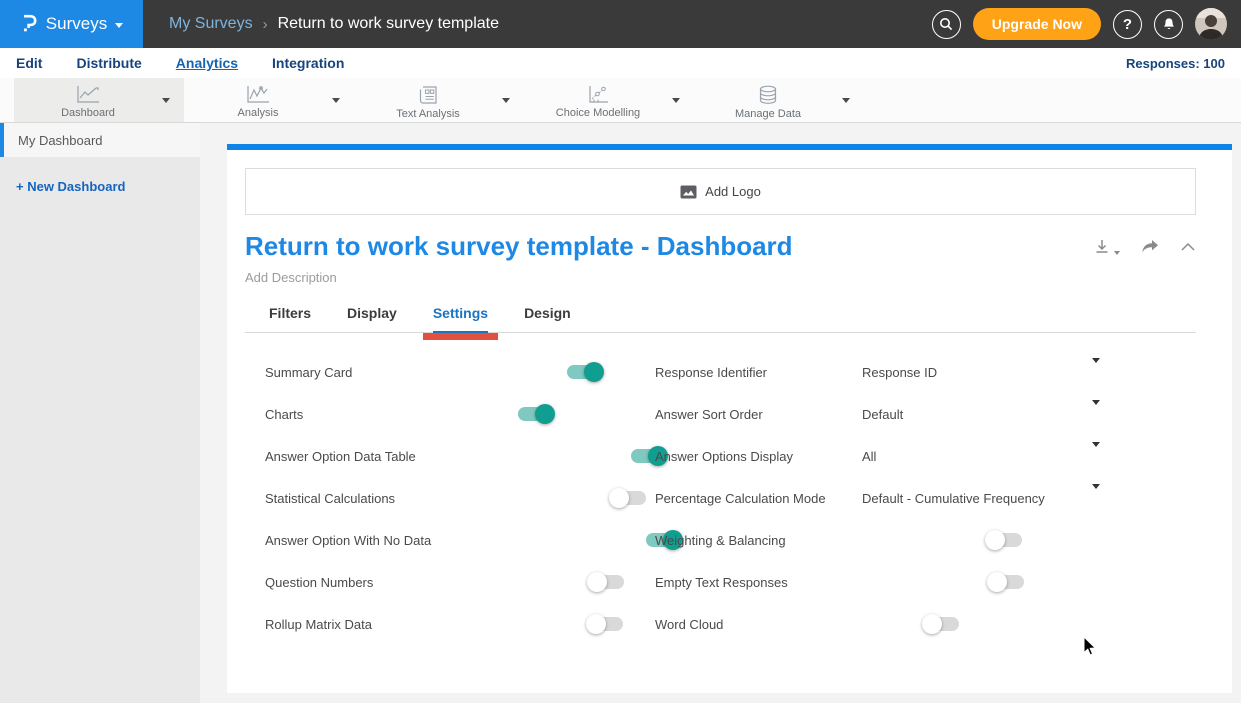 This screenshot has height=703, width=1241. I want to click on response-identifier-select: Response ID, so click(900, 372).